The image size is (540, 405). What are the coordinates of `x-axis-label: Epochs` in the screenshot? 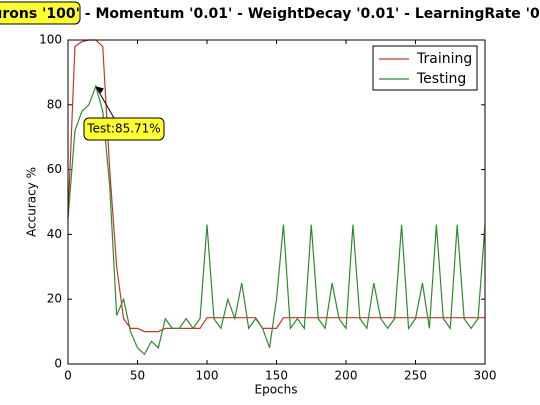 It's located at (276, 390).